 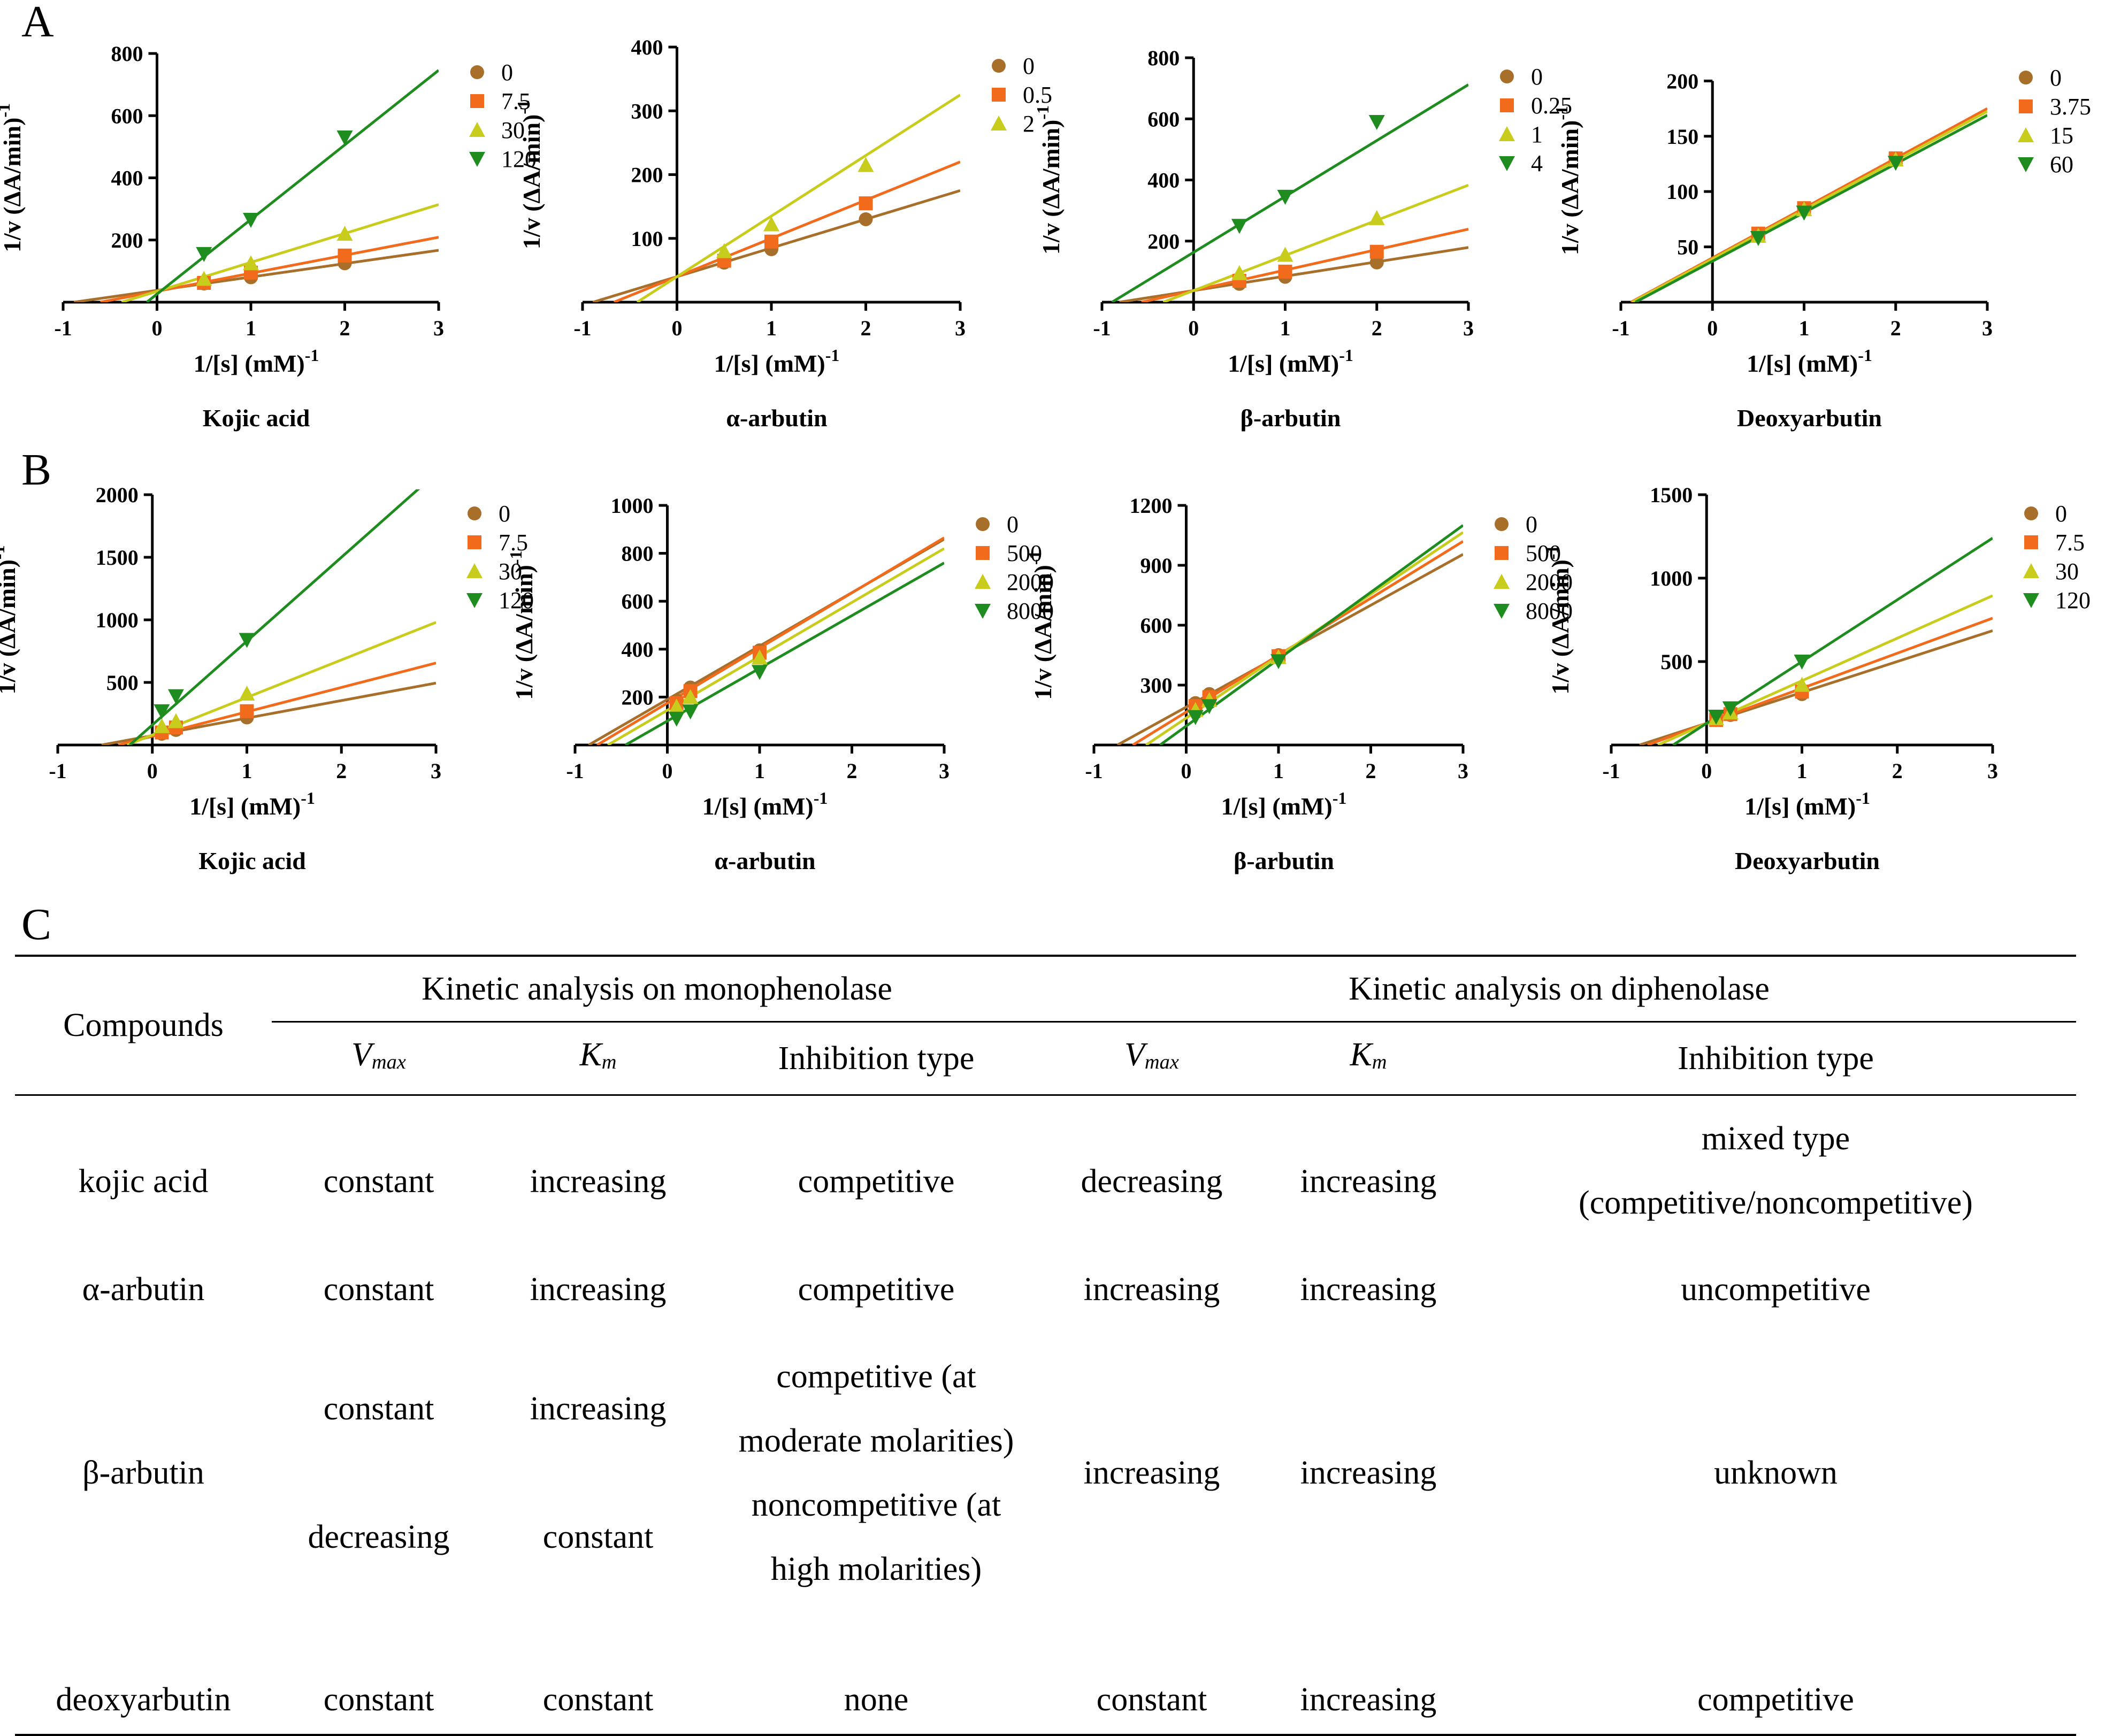 What do you see at coordinates (1151, 1054) in the screenshot?
I see `header-di-vmax: Vmax` at bounding box center [1151, 1054].